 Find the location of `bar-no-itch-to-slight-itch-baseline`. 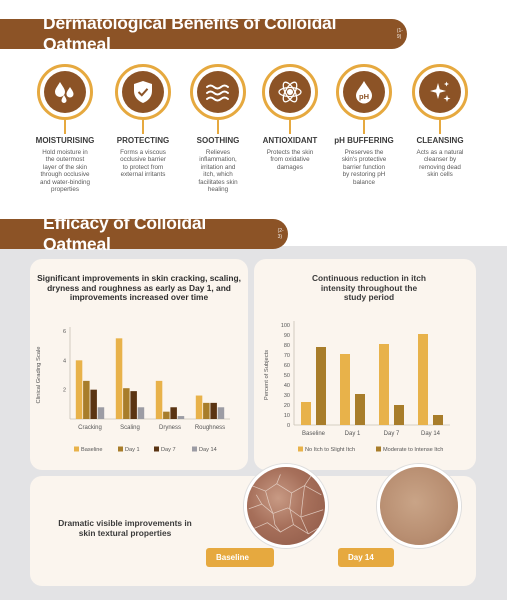

bar-no-itch-to-slight-itch-baseline is located at coordinates (306, 413).